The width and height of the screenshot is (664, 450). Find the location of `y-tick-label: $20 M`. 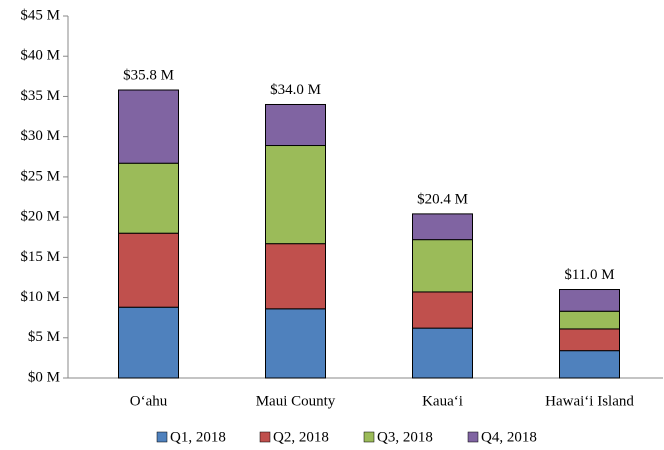

y-tick-label: $20 M is located at coordinates (40, 217).